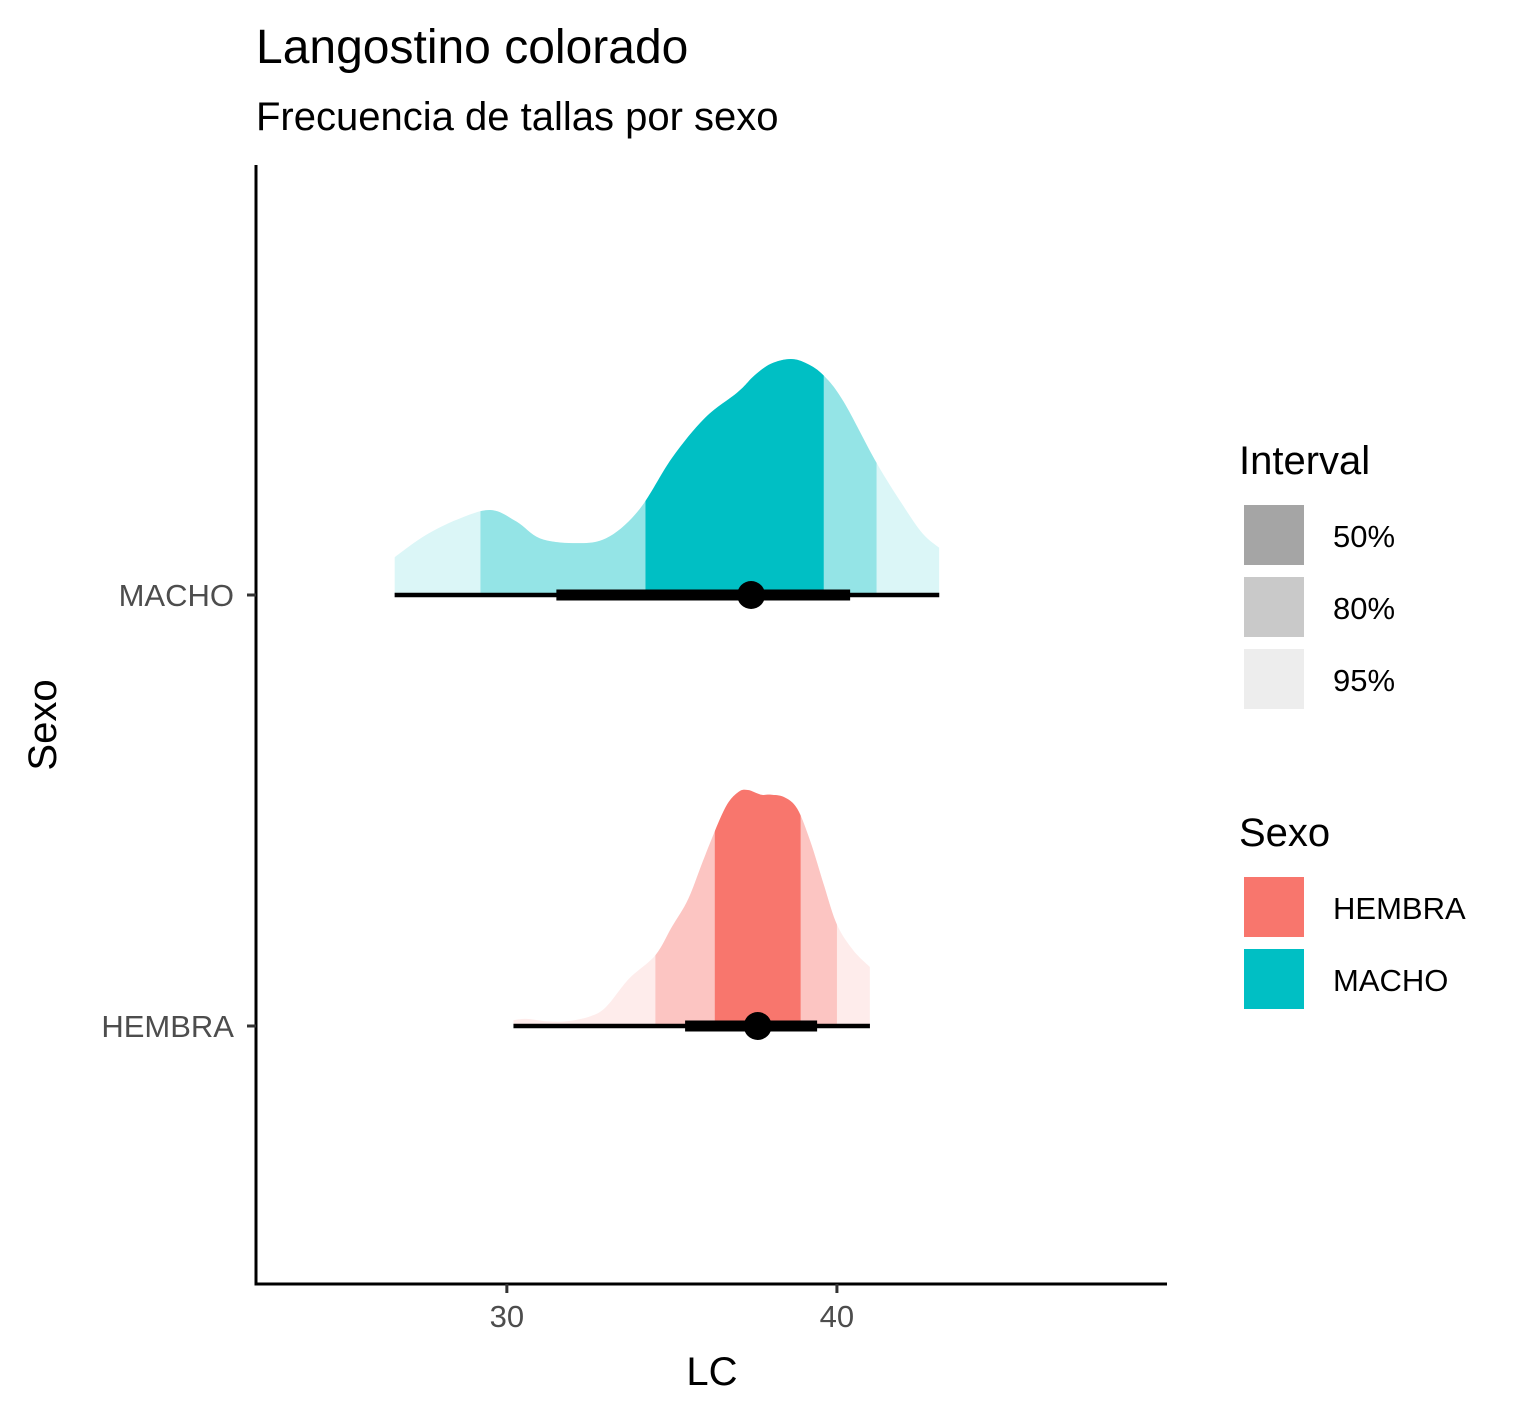  What do you see at coordinates (507, 1316) in the screenshot?
I see `x-tick-label: 30` at bounding box center [507, 1316].